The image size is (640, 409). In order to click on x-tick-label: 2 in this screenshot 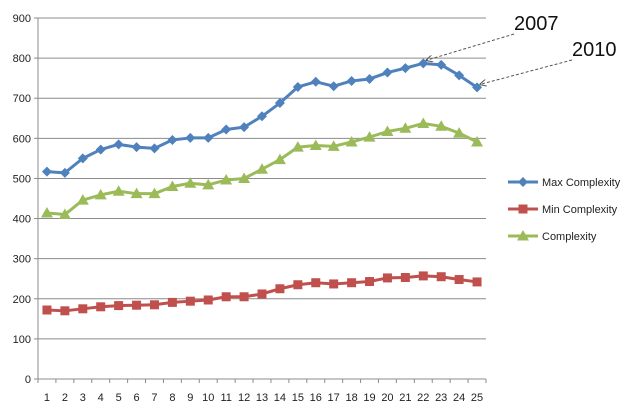, I will do `click(65, 398)`.